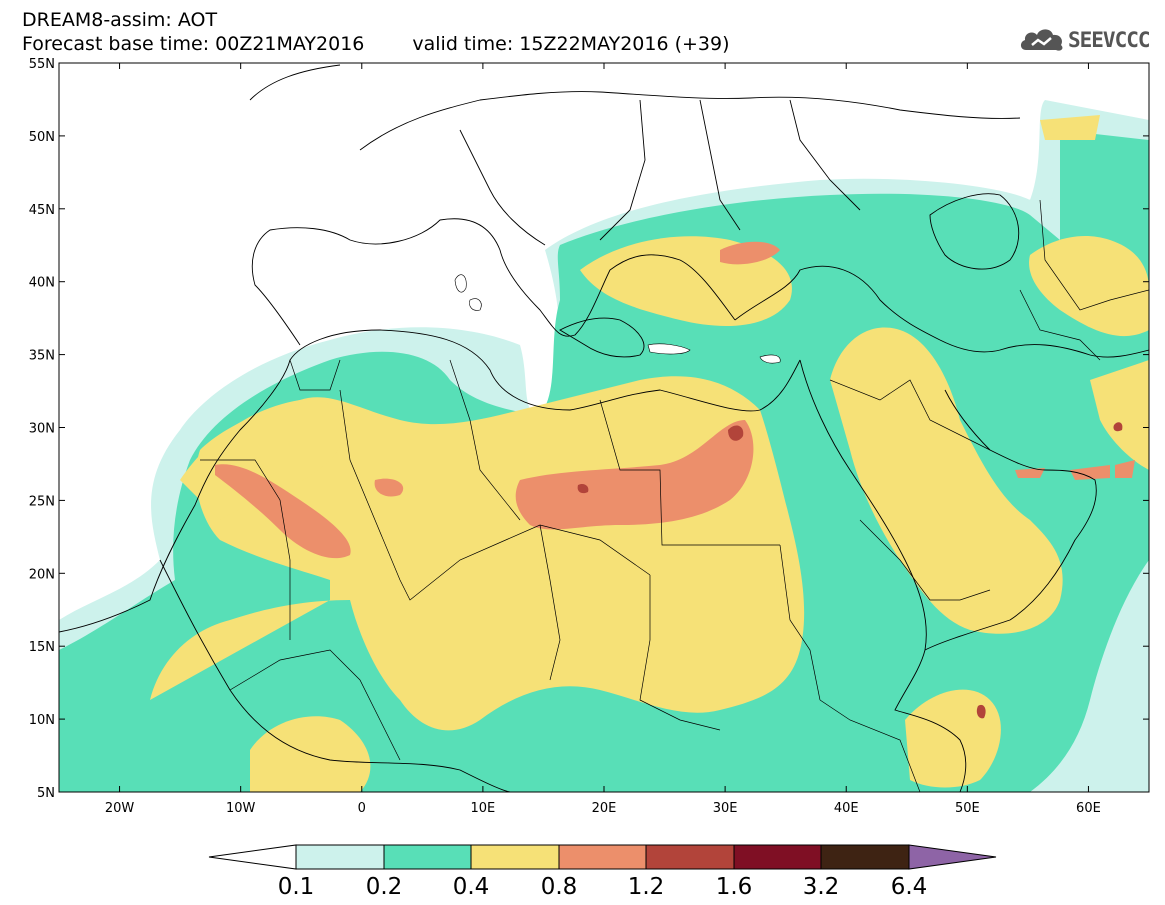  Describe the element at coordinates (865, 857) in the screenshot. I see `legend-box-3.2-6.4` at that location.